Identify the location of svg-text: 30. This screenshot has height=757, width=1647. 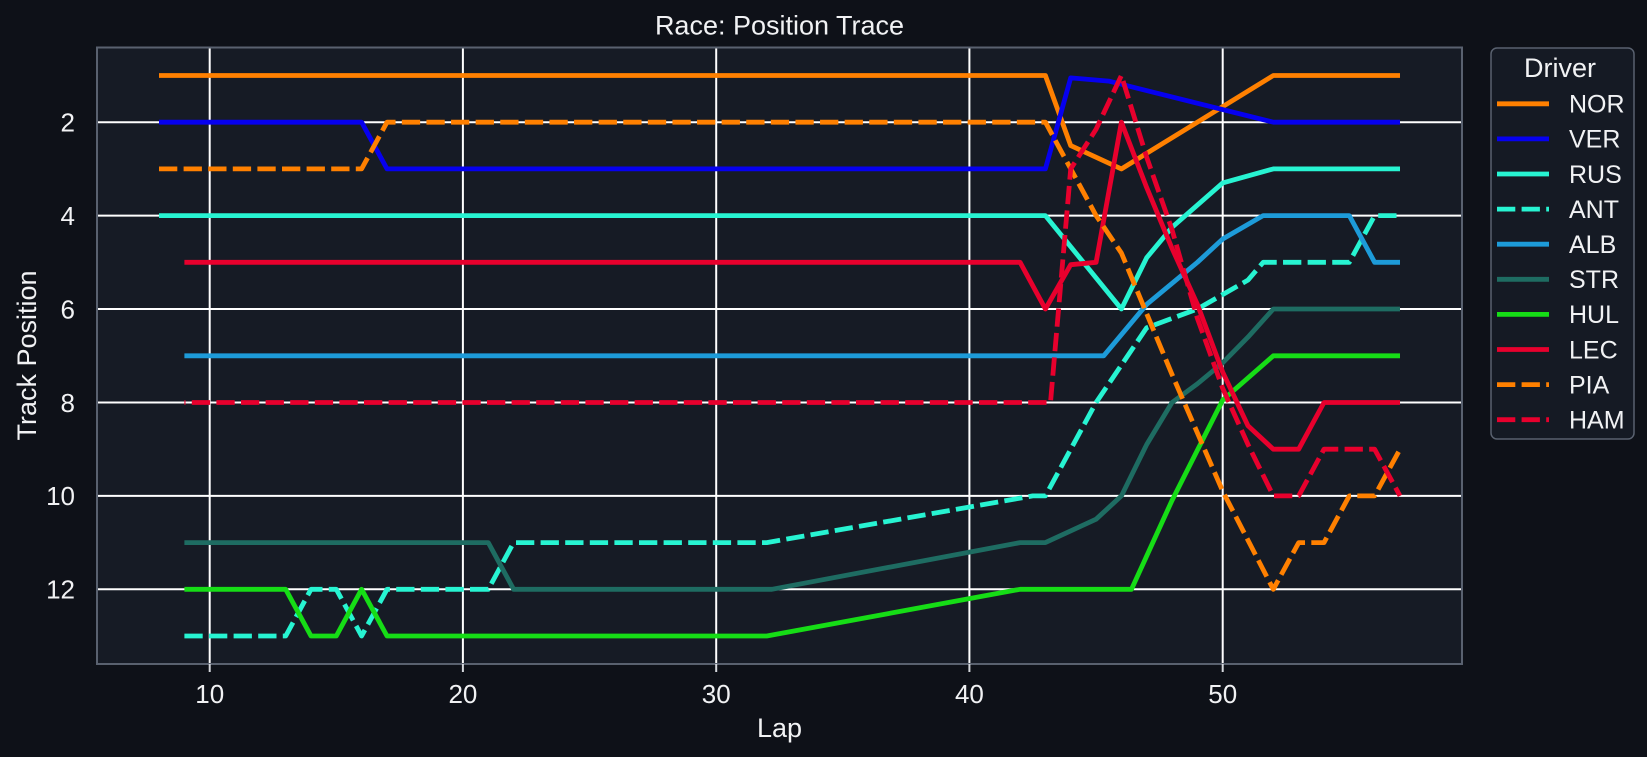
(716, 694).